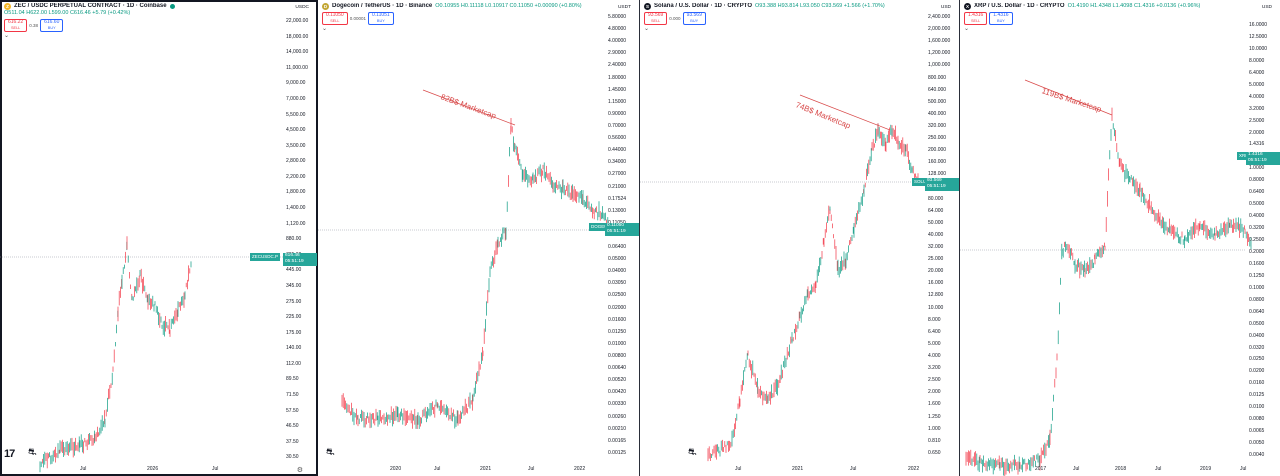 The height and width of the screenshot is (476, 1280). What do you see at coordinates (1263, 158) in the screenshot?
I see `current-price-label: 1.4316 05:51:19` at bounding box center [1263, 158].